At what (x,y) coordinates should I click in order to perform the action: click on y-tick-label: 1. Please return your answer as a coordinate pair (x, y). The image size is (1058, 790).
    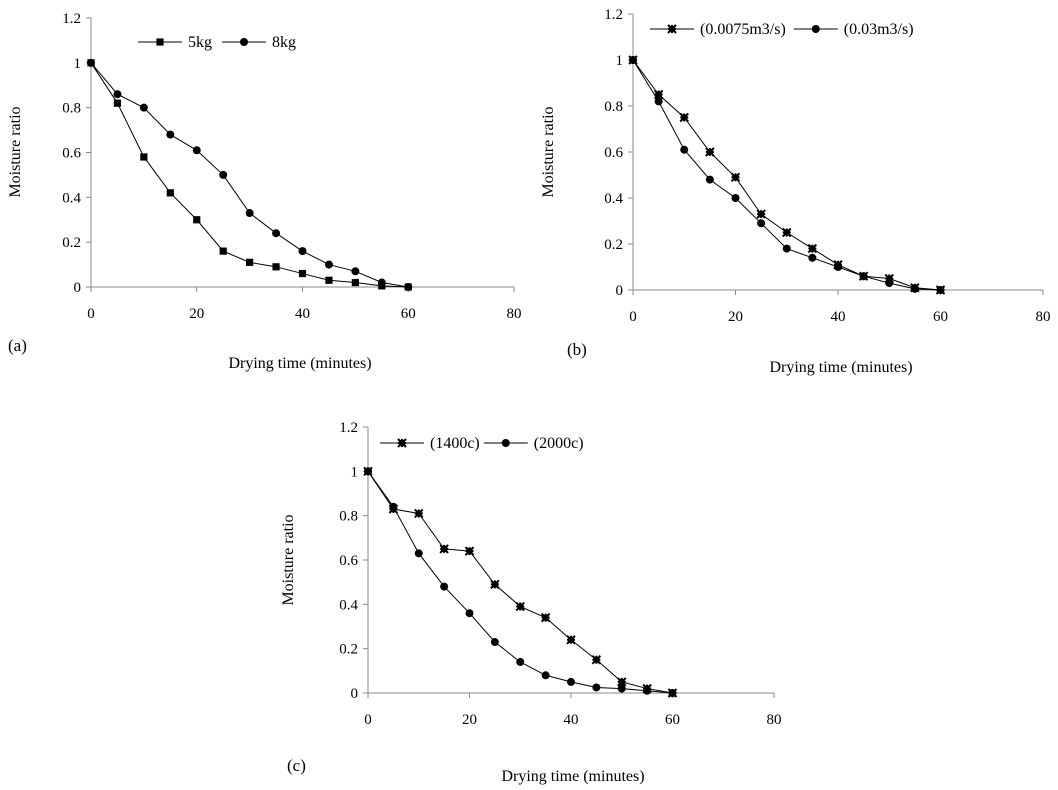
    Looking at the image, I should click on (355, 472).